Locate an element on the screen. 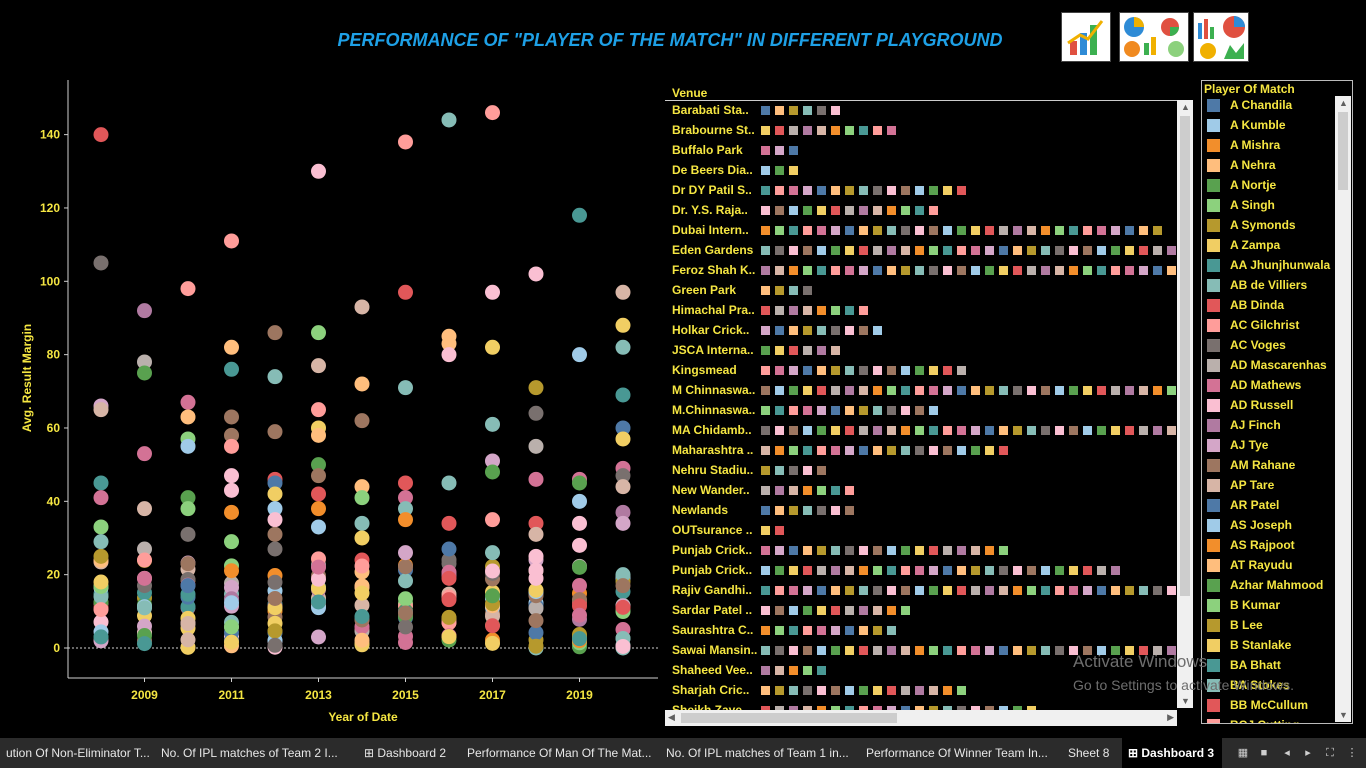 The image size is (1366, 768). scroll-left-icon: ◀ is located at coordinates (671, 717).